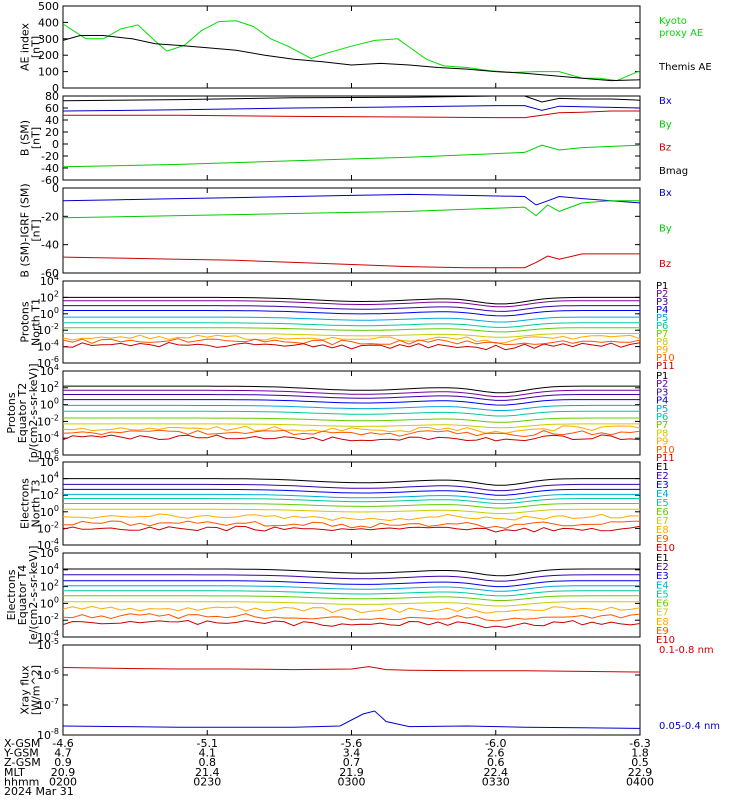 Image resolution: width=750 pixels, height=800 pixels. What do you see at coordinates (351, 578) in the screenshot?
I see `series-line-e2` at bounding box center [351, 578].